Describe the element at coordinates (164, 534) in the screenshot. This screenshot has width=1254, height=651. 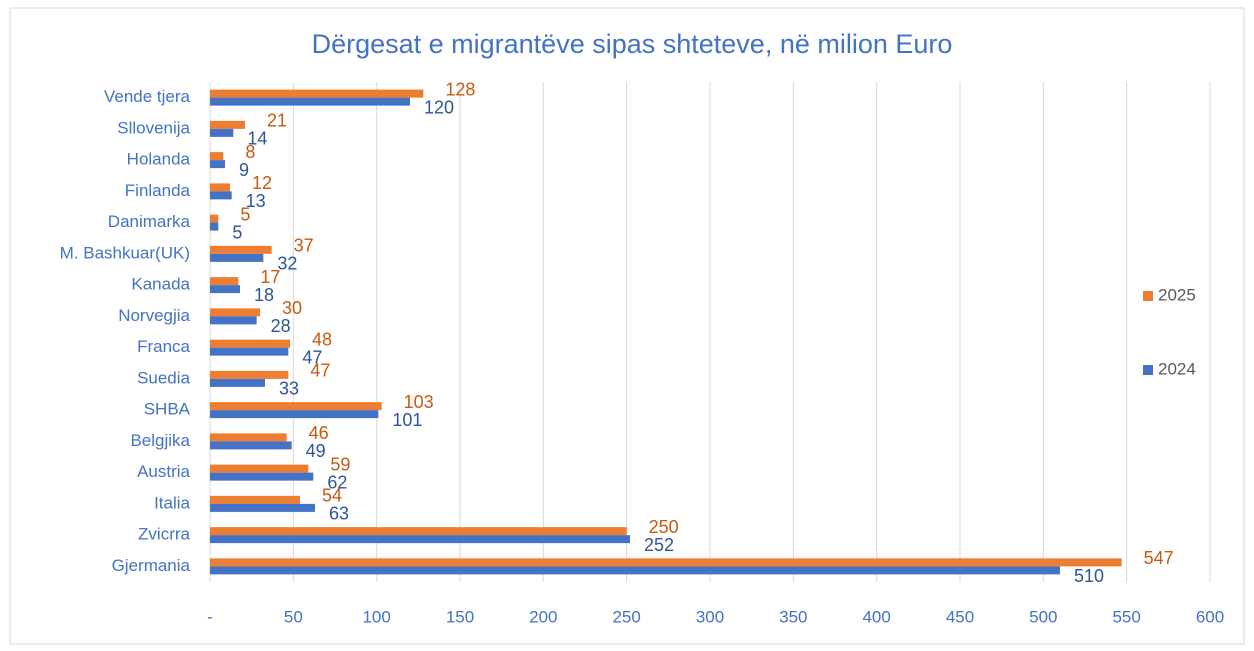
I see `y-tick-label: Zvicrra` at that location.